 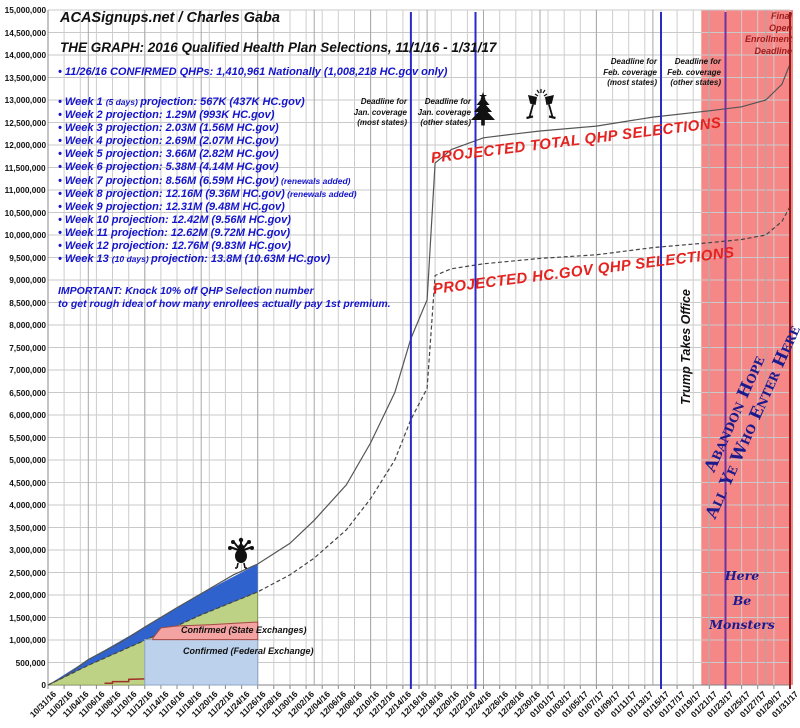 I want to click on week-projection-text: projection: 13.8M (10.63M HC.gov), so click(x=241, y=259).